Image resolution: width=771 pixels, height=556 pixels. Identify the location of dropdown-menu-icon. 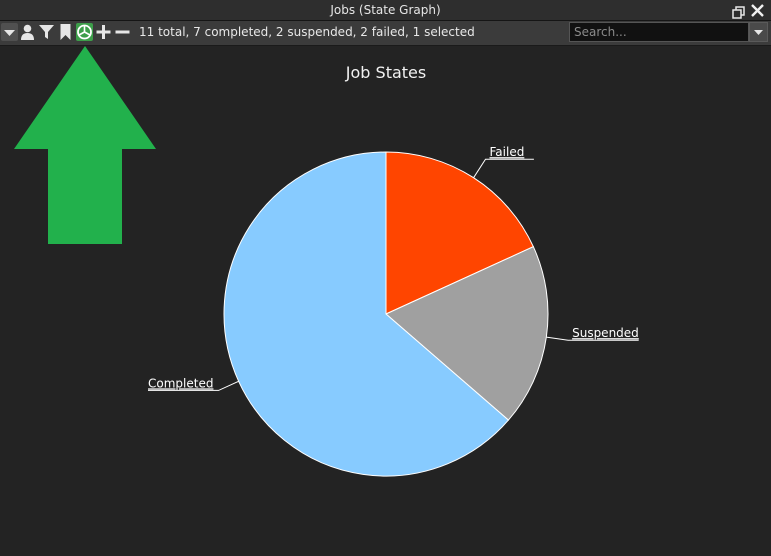
(9, 32).